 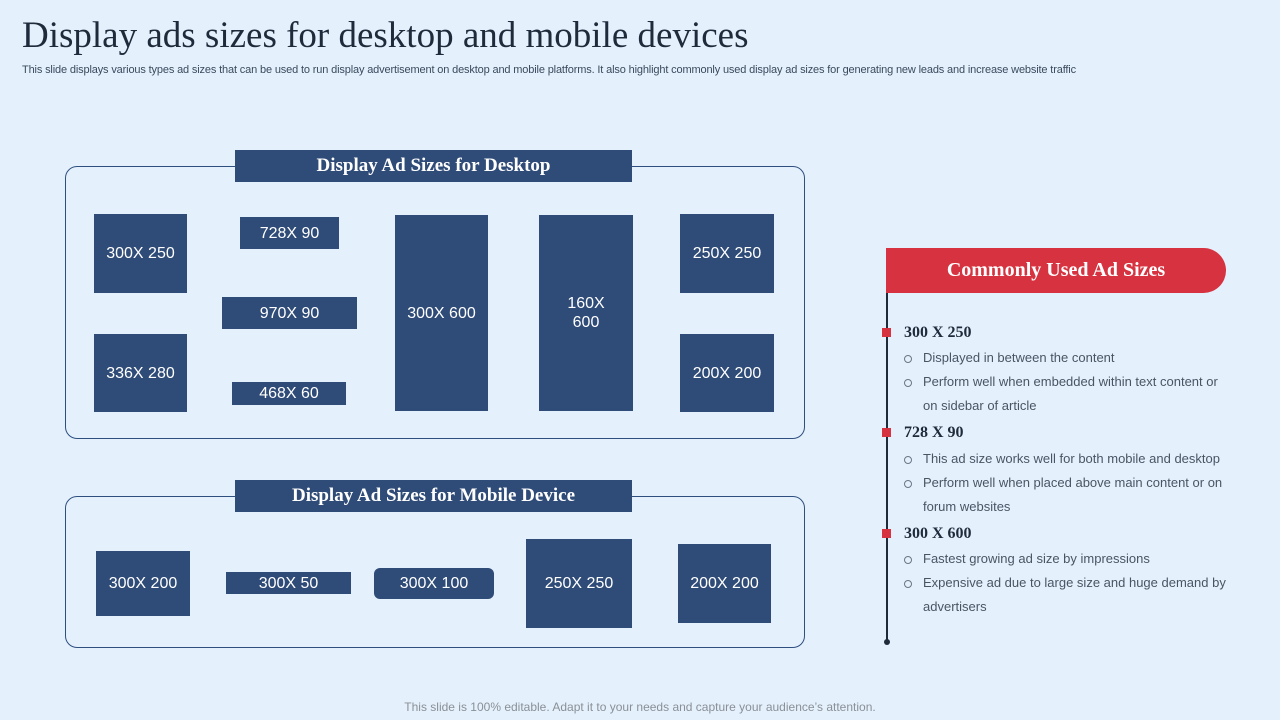 I want to click on mobile-ad-300x100: 300X 100, so click(x=434, y=583).